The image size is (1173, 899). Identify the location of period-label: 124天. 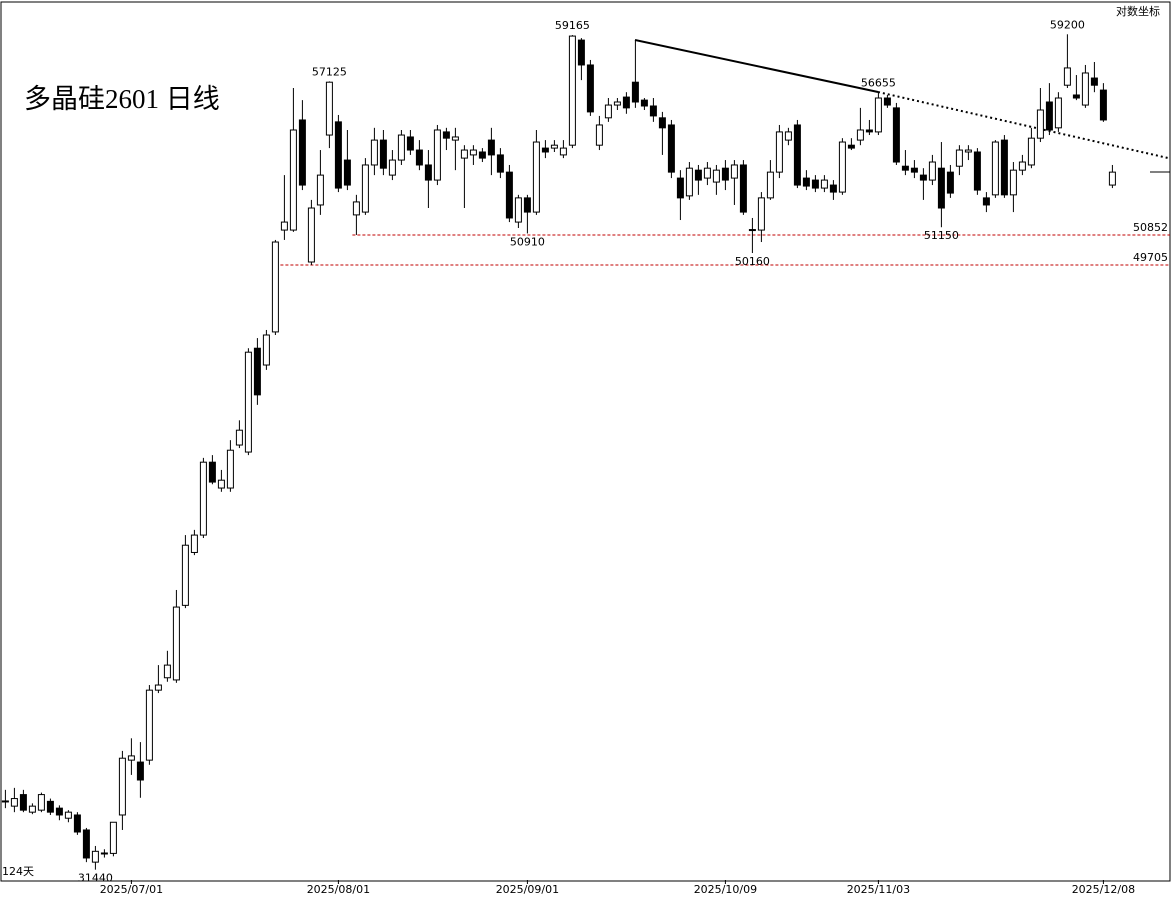
(18, 871).